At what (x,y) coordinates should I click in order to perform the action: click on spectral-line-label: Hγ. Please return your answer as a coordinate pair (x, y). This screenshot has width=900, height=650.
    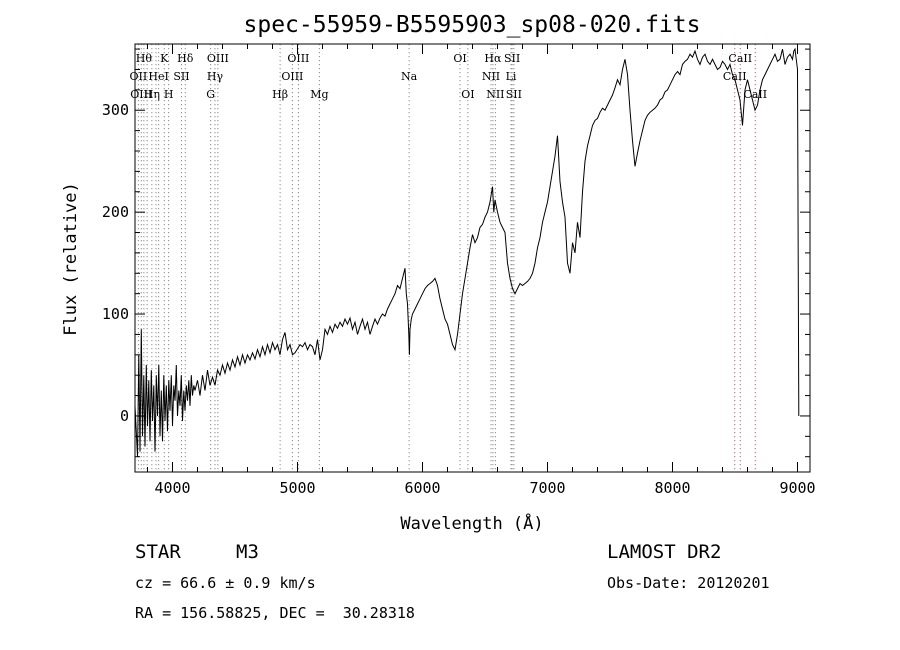
    Looking at the image, I should click on (215, 76).